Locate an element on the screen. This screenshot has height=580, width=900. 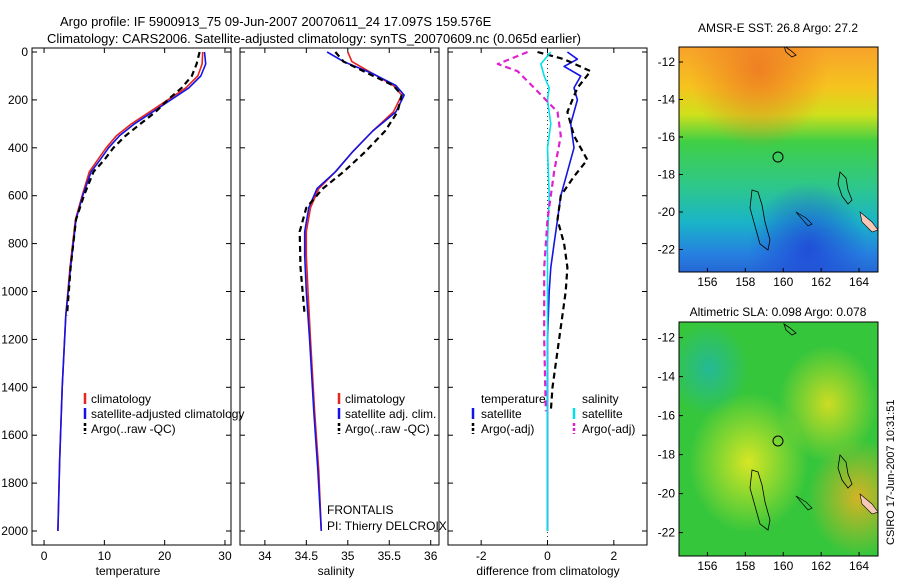
temperature-xlabel: temperature is located at coordinates (128, 571).